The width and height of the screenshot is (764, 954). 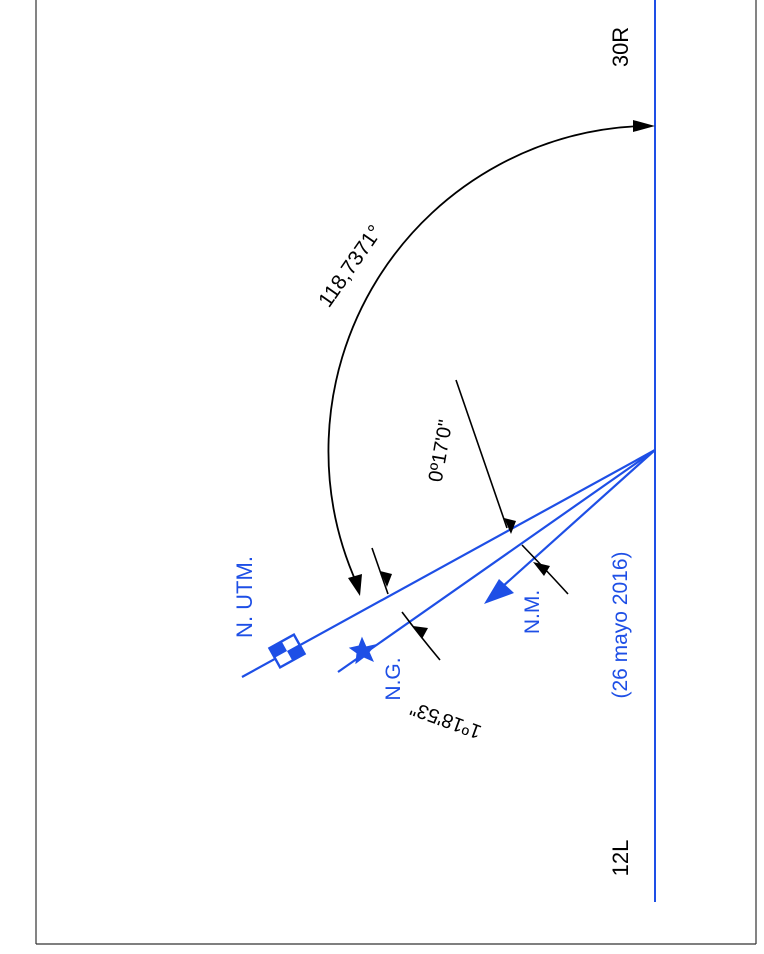 What do you see at coordinates (406, 604) in the screenshot?
I see `convergence-dimension` at bounding box center [406, 604].